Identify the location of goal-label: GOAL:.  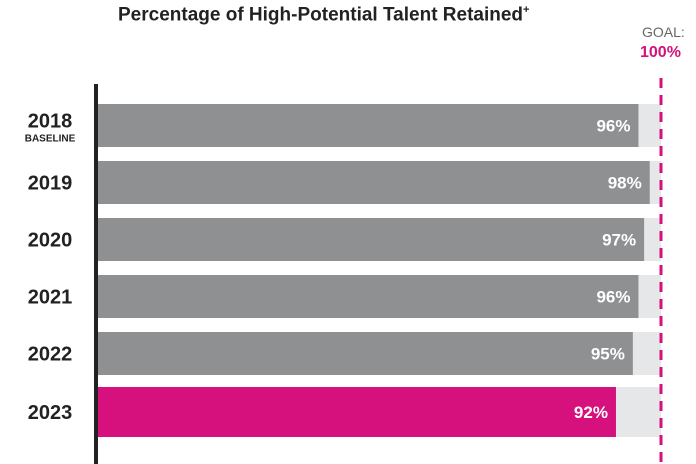
(663, 32).